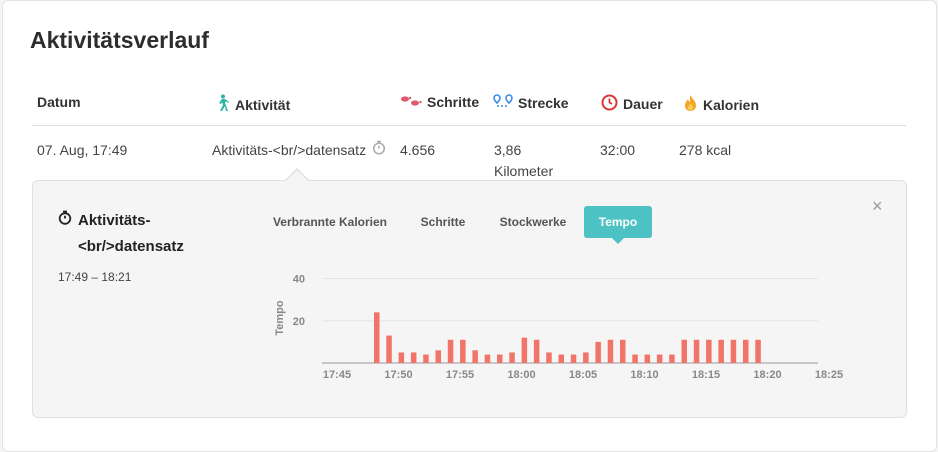 Image resolution: width=938 pixels, height=452 pixels. Describe the element at coordinates (418, 150) in the screenshot. I see `row-steps: 4.656` at that location.